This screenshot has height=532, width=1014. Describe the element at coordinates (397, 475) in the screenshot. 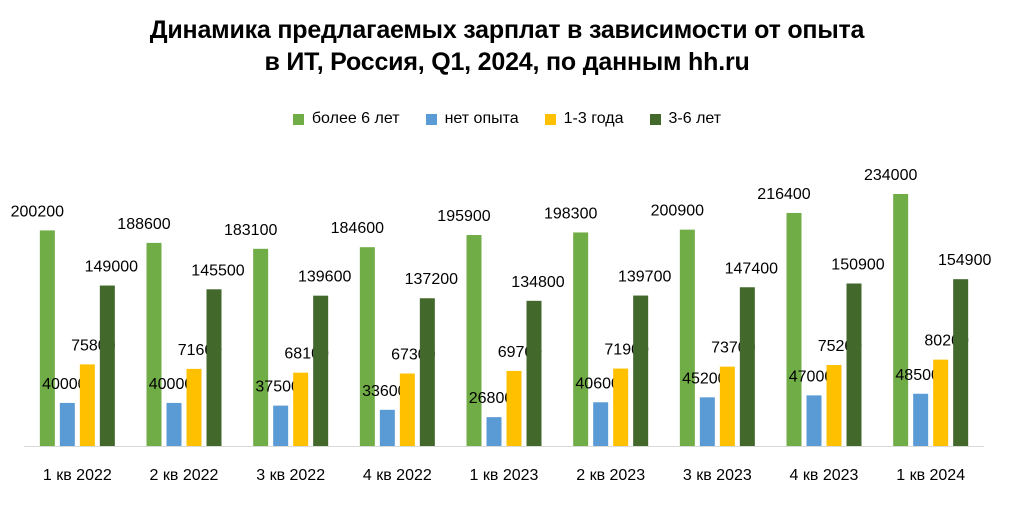

I see `x-tick-label: 4 кв 2022` at that location.